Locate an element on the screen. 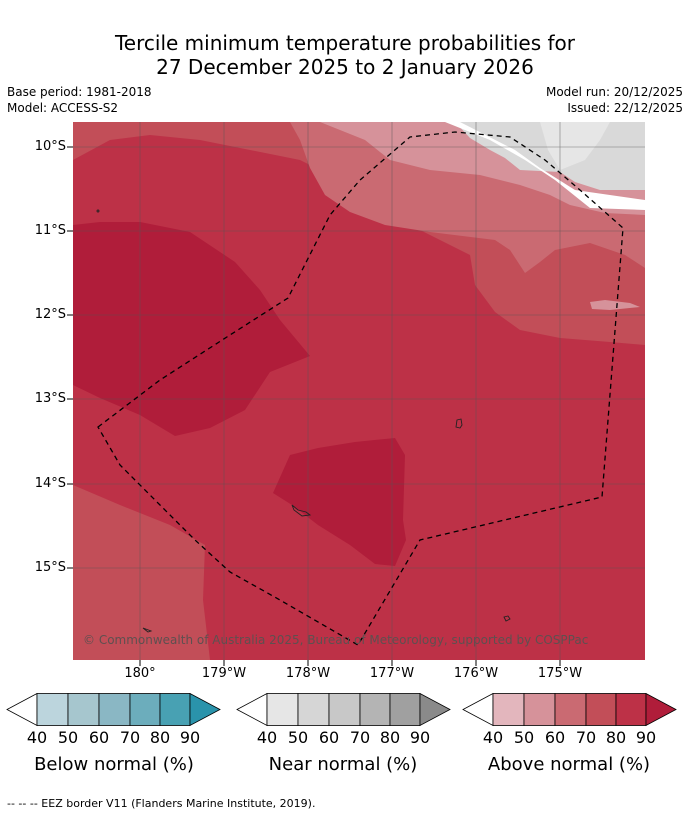  lat-label-12s: 12°S is located at coordinates (50, 314).